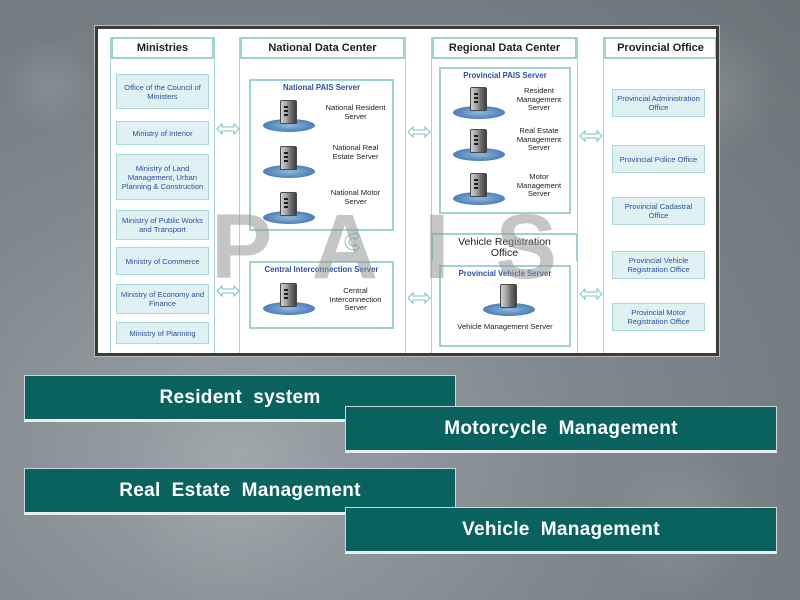 This screenshot has height=600, width=800. Describe the element at coordinates (505, 75) in the screenshot. I see `provincial-pais-server-title: Provincial PAIS Server` at that location.